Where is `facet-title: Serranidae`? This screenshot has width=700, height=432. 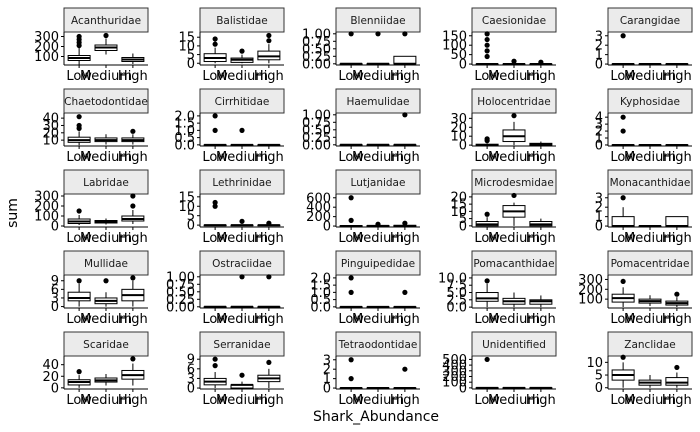
facet-title: Serranidae is located at coordinates (241, 345).